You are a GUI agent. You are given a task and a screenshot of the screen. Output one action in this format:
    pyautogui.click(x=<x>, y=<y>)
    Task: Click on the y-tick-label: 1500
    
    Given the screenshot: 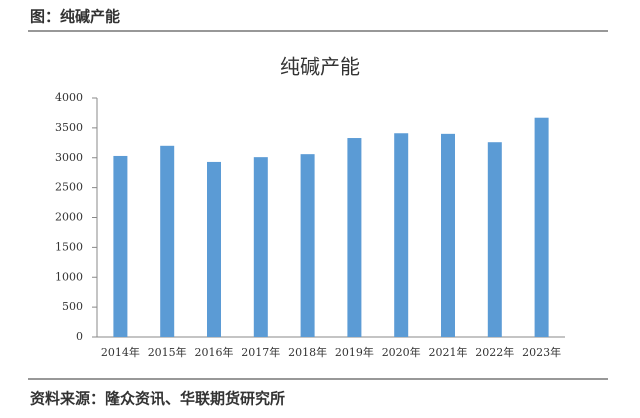 What is the action you would take?
    pyautogui.click(x=69, y=246)
    